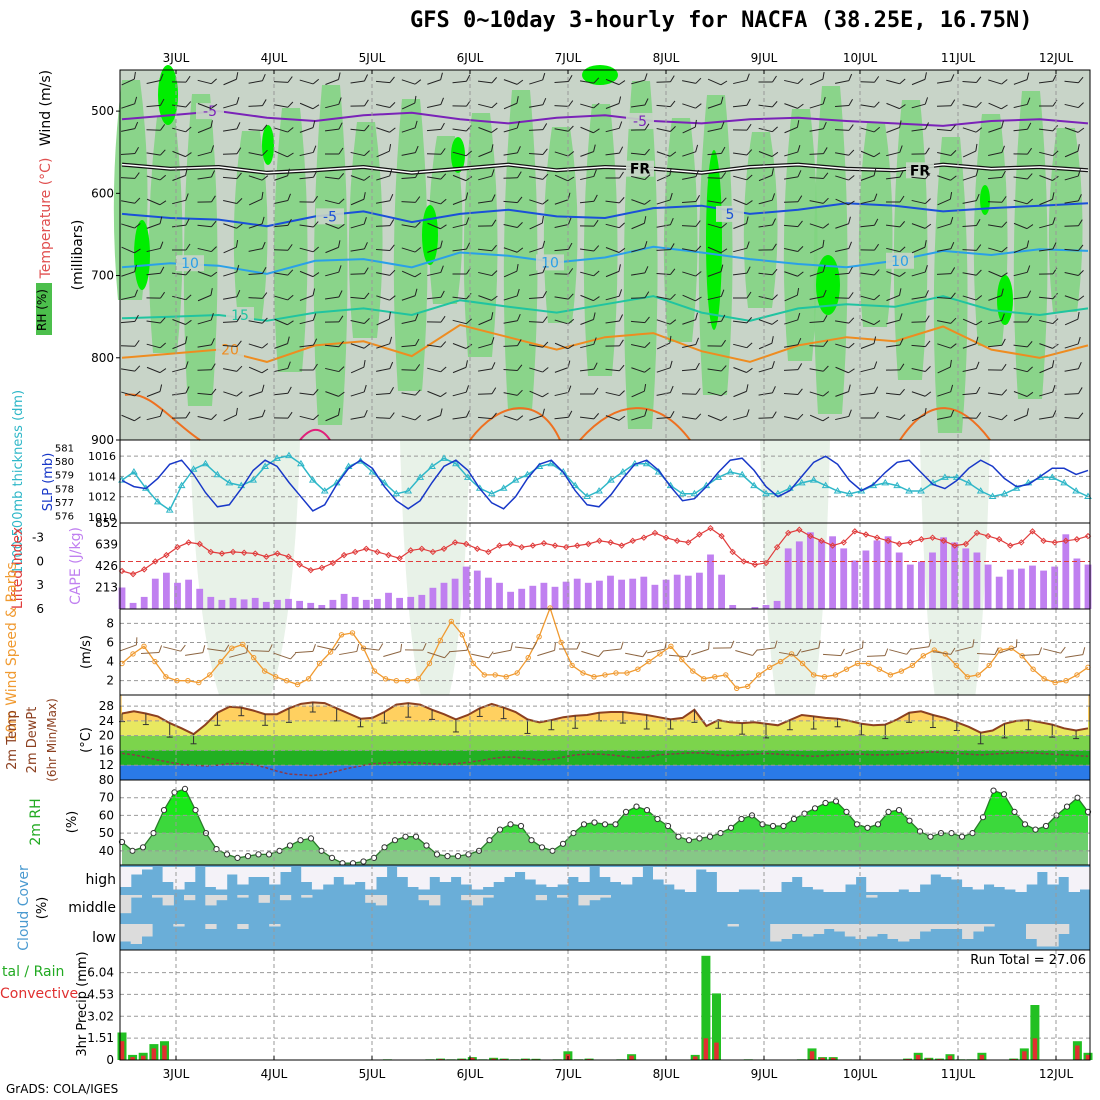  What do you see at coordinates (1016, 643) in the screenshot?
I see `barb-flag` at bounding box center [1016, 643].